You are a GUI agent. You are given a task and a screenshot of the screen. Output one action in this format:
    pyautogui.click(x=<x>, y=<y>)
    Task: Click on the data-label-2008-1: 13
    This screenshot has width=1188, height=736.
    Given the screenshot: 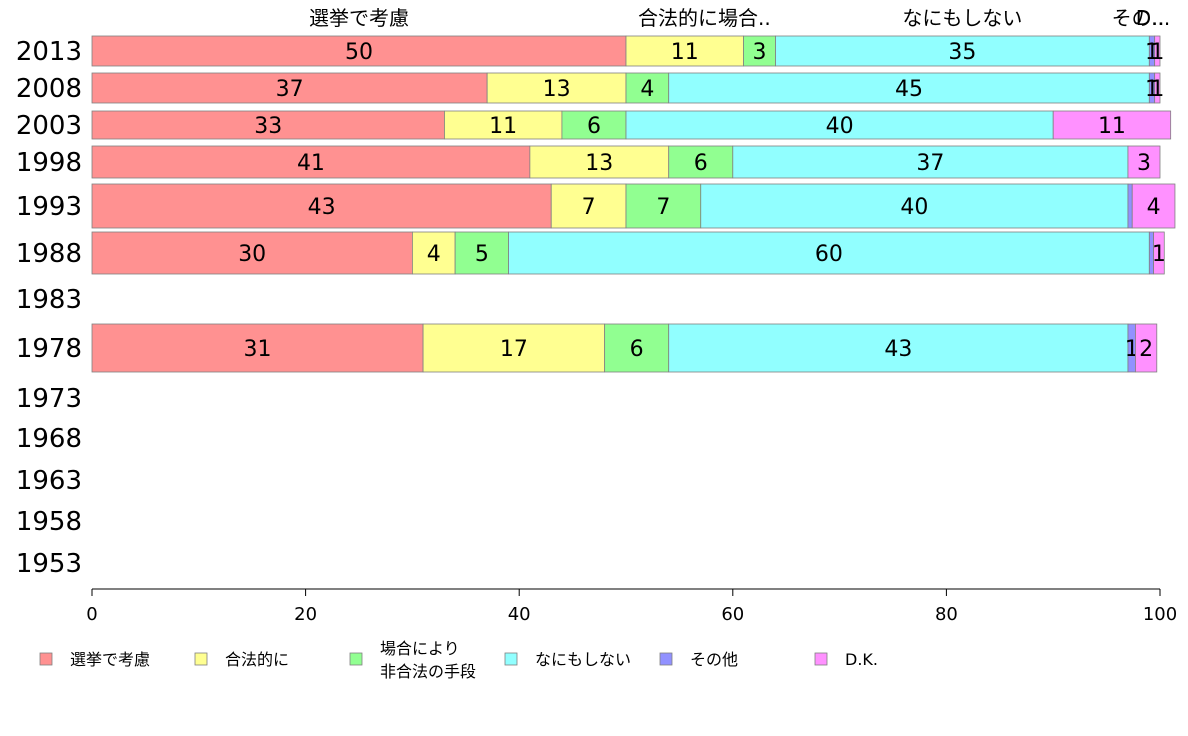 What is the action you would take?
    pyautogui.click(x=557, y=89)
    